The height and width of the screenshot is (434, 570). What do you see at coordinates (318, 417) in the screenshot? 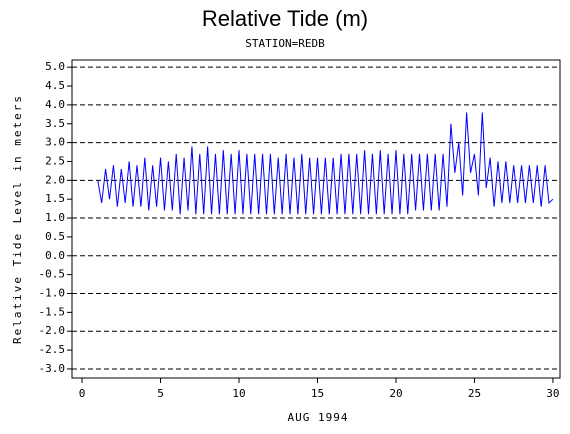
I see `x-axis-label: AUG 1994` at bounding box center [318, 417].